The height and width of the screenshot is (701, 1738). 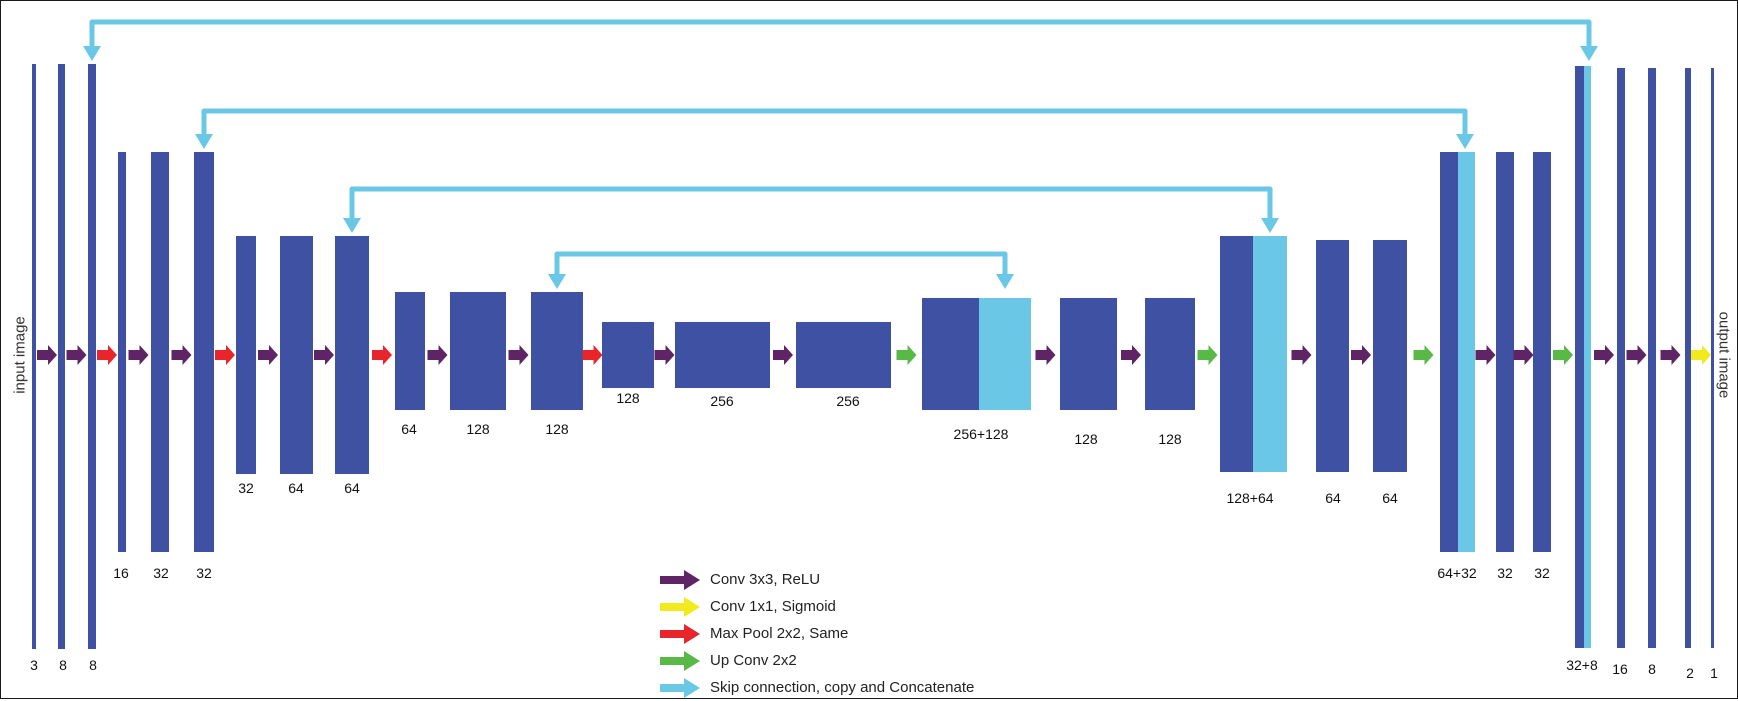 I want to click on channel-label: 64+32, so click(x=1457, y=573).